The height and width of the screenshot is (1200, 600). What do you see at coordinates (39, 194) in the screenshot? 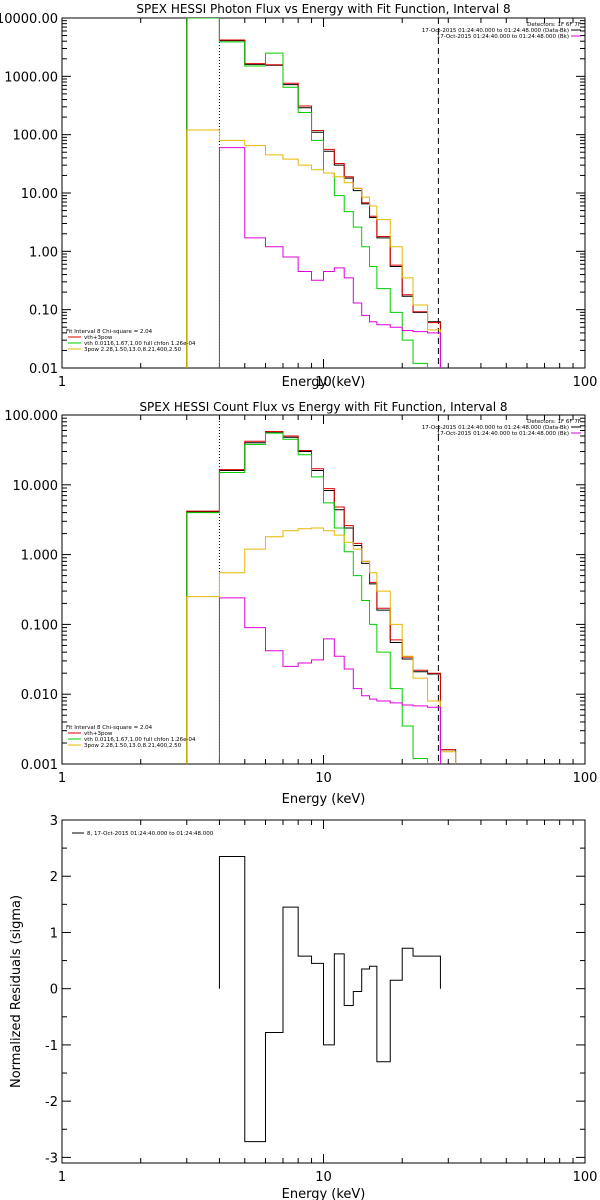
I see `y-tick-label: 10.00` at bounding box center [39, 194].